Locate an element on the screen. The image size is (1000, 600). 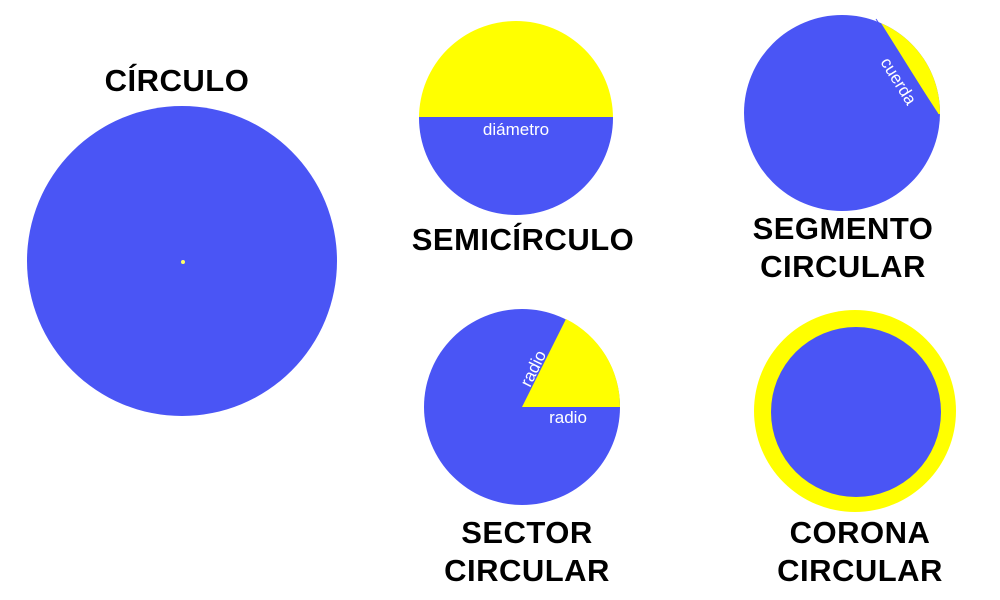
semicirculo-label-diametro: diámetro is located at coordinates (516, 129).